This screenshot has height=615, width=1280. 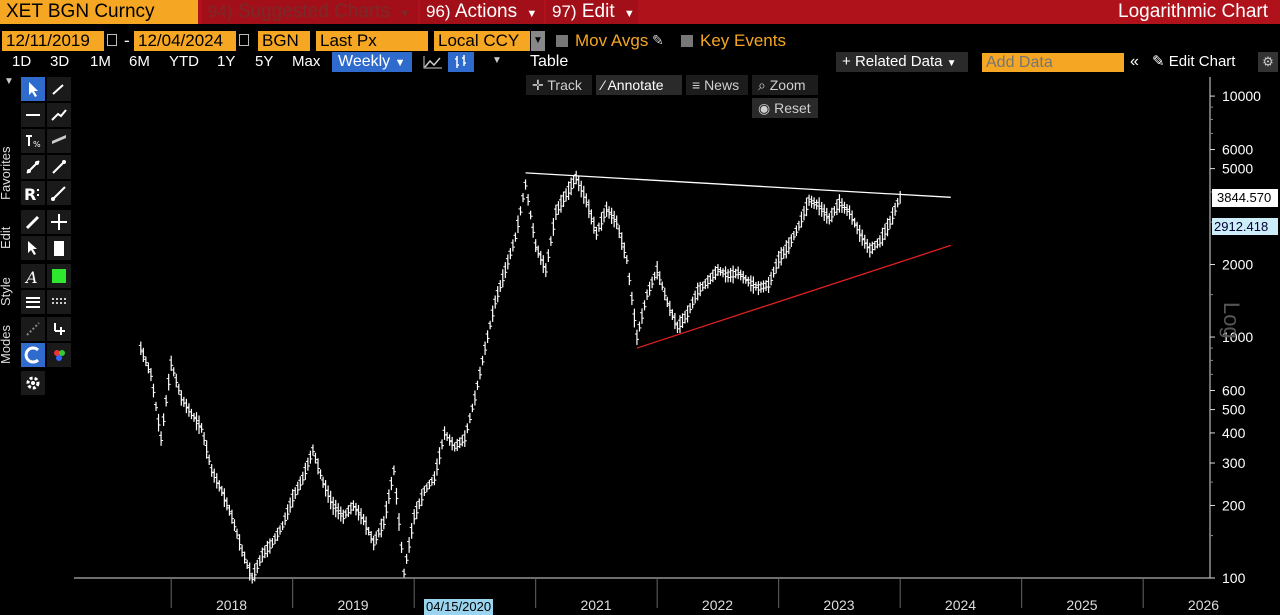 What do you see at coordinates (482, 41) in the screenshot?
I see `currency-select: Local CCY` at bounding box center [482, 41].